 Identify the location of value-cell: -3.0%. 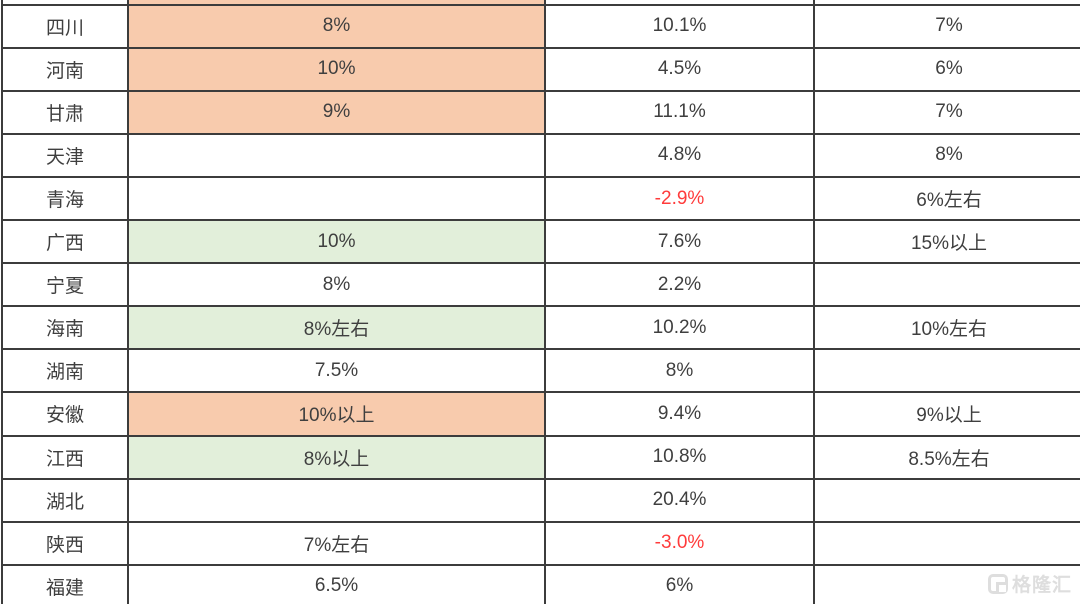
(679, 543).